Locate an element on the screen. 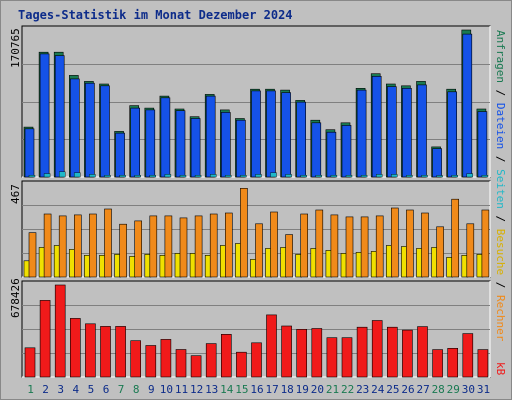 The width and height of the screenshot is (512, 400). x-tick-label-28: 28 is located at coordinates (438, 389).